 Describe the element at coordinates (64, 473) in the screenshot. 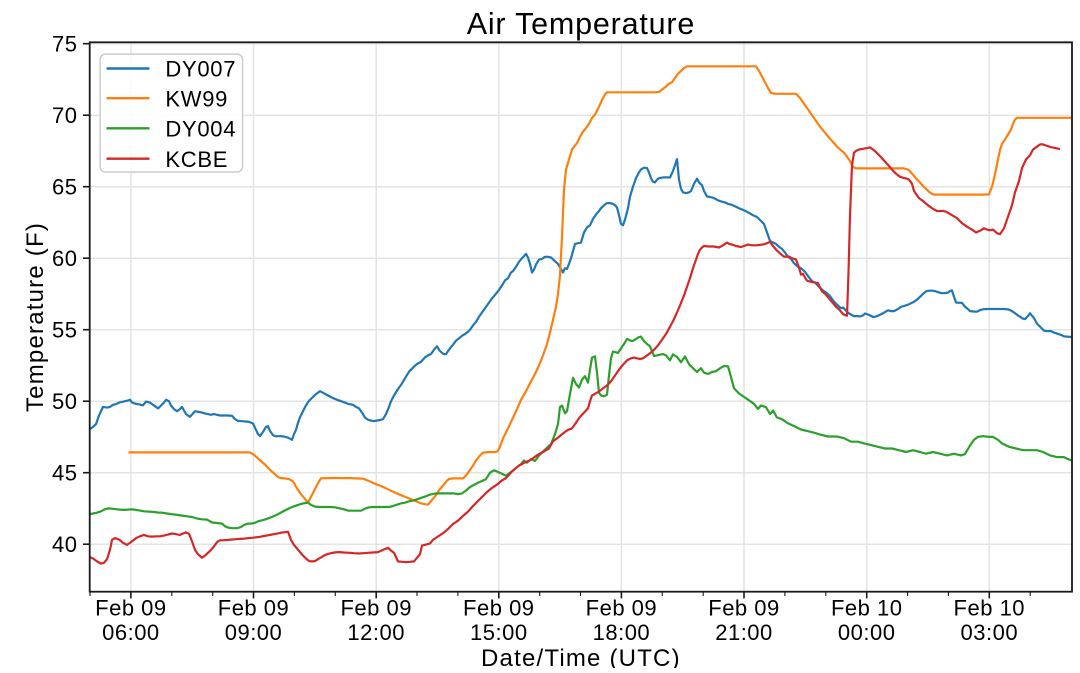

I see `svg-text: 45` at that location.